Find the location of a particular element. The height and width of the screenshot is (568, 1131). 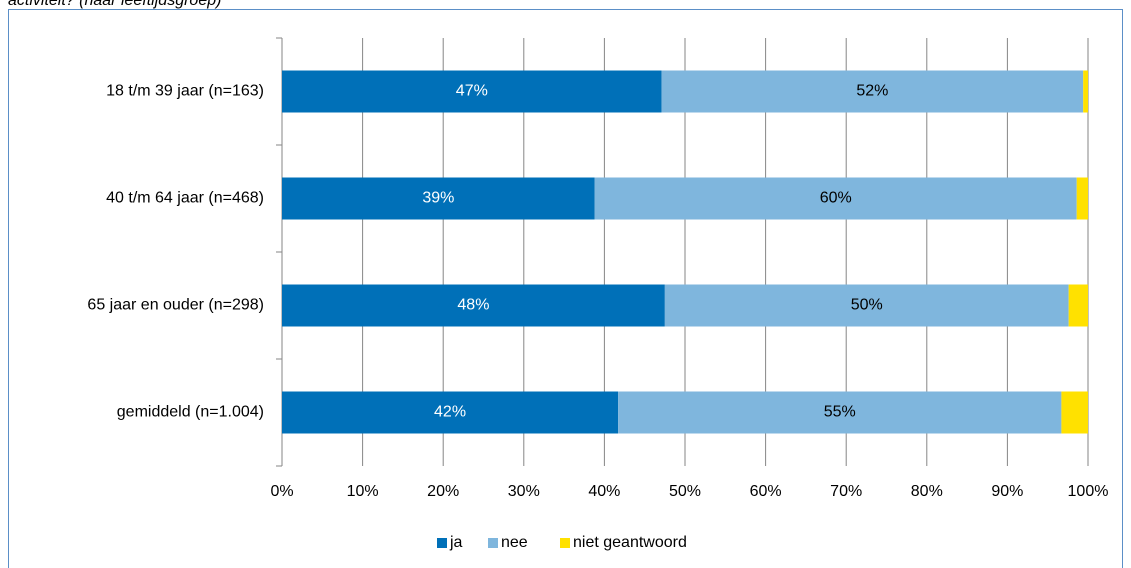

data-label: 52% is located at coordinates (872, 91).